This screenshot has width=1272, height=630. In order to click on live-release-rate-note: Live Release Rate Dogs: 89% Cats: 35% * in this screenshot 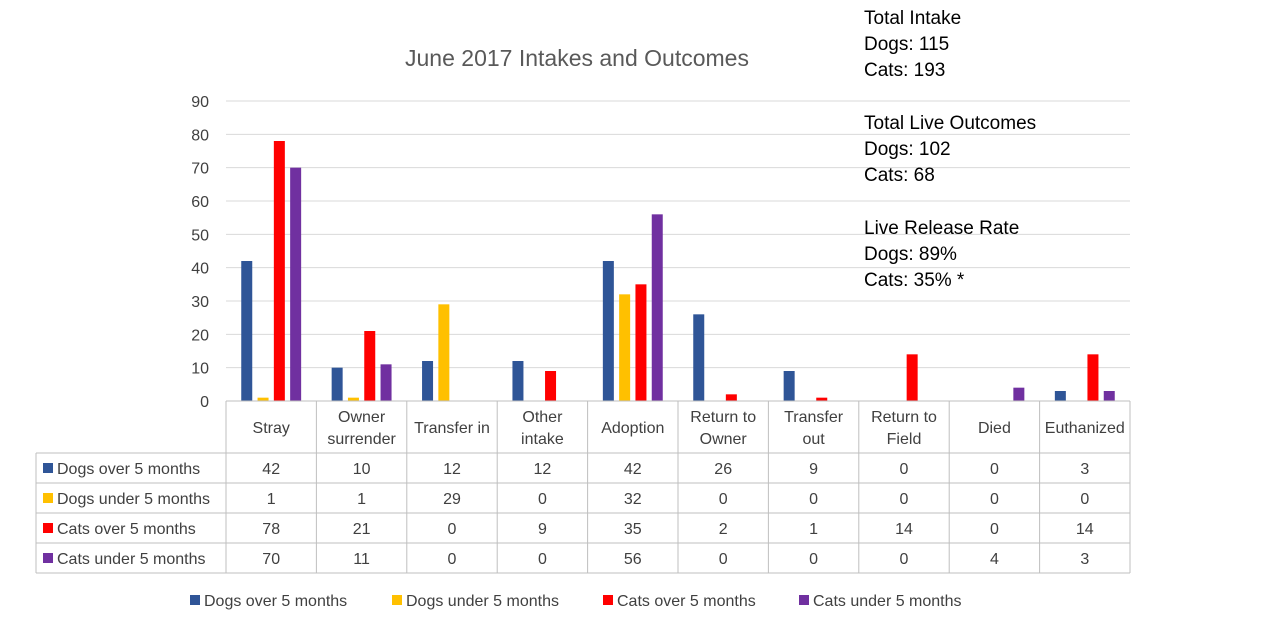, I will do `click(950, 255)`.